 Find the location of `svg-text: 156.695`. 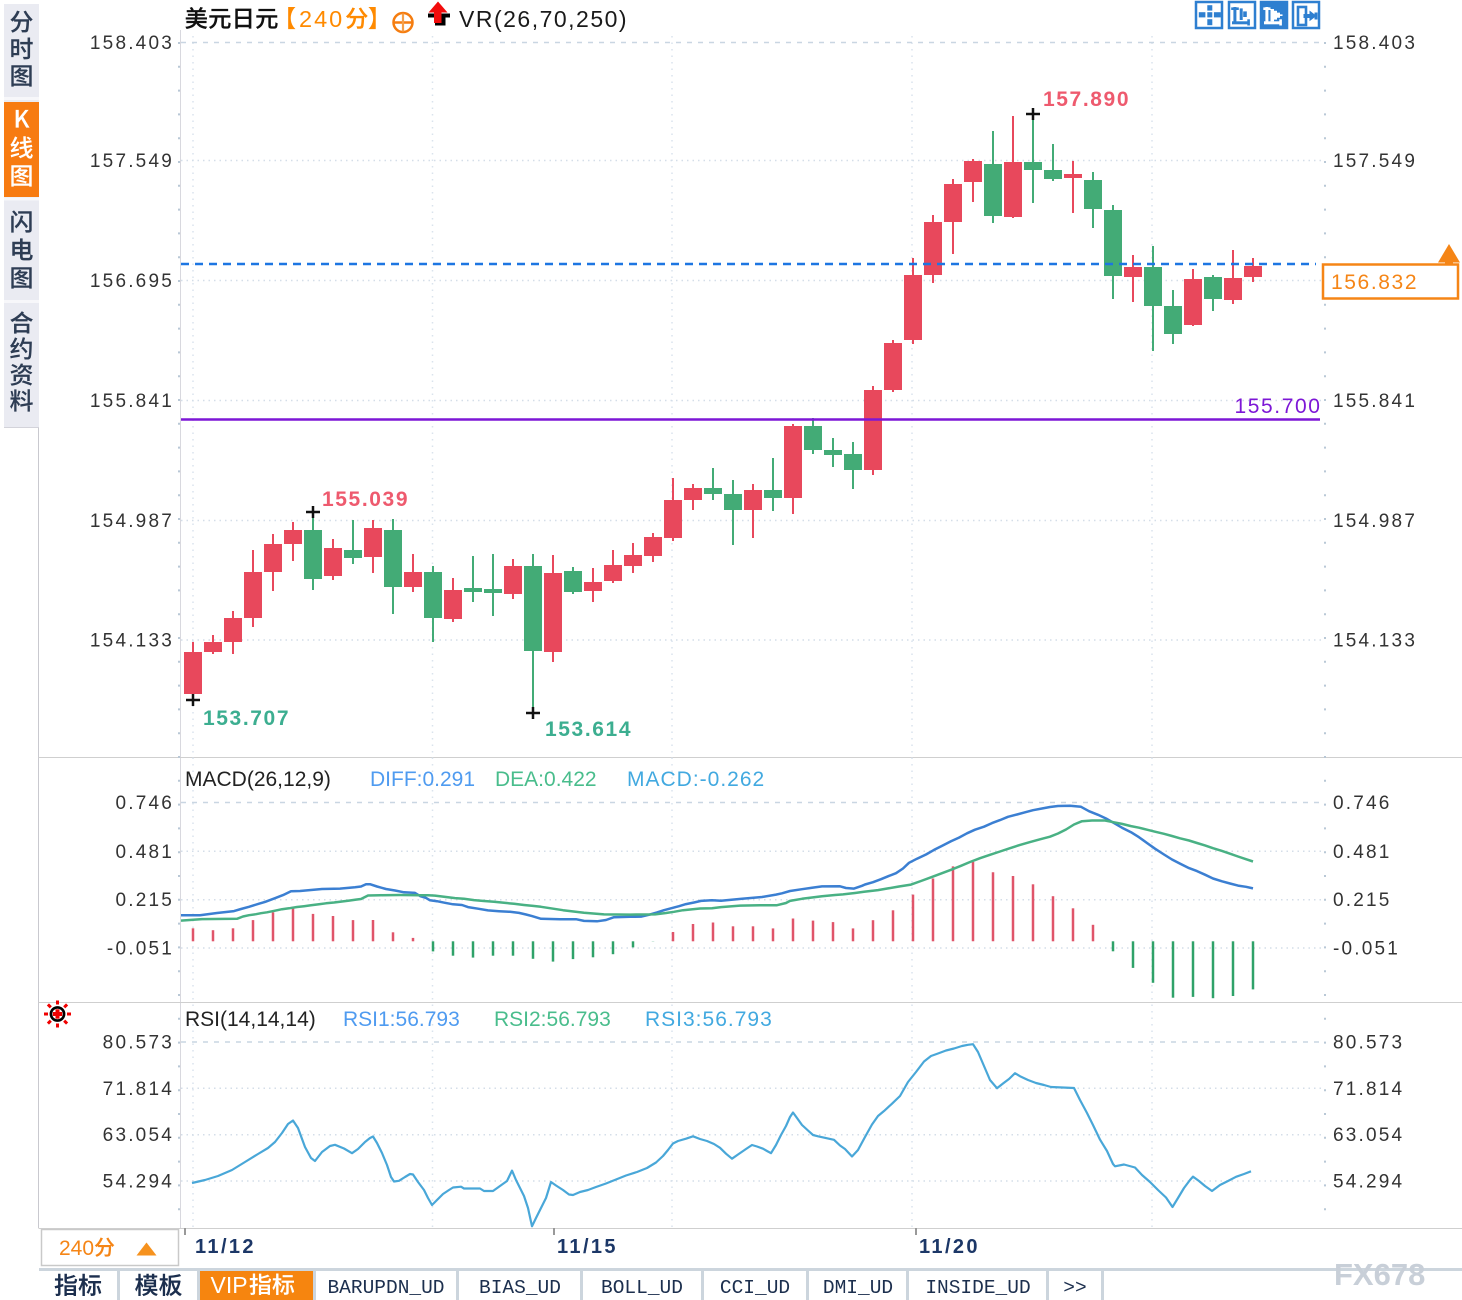

svg-text: 156.695 is located at coordinates (132, 281).